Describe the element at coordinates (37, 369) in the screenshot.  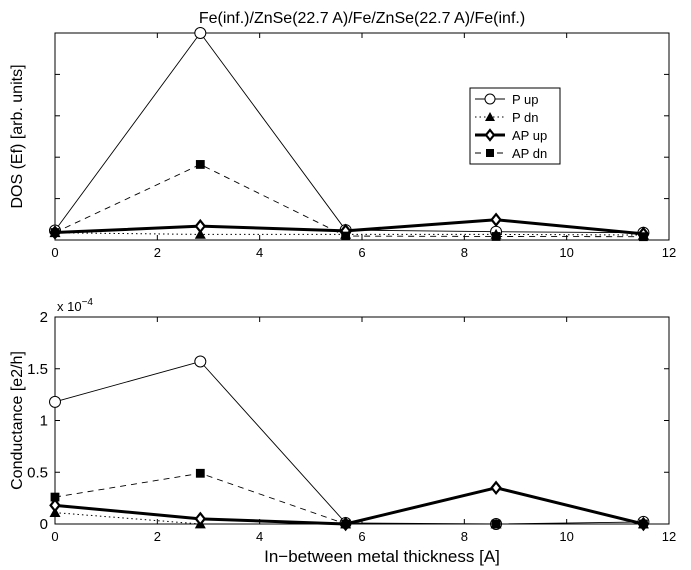
I see `y-tick-label: 1.5` at that location.